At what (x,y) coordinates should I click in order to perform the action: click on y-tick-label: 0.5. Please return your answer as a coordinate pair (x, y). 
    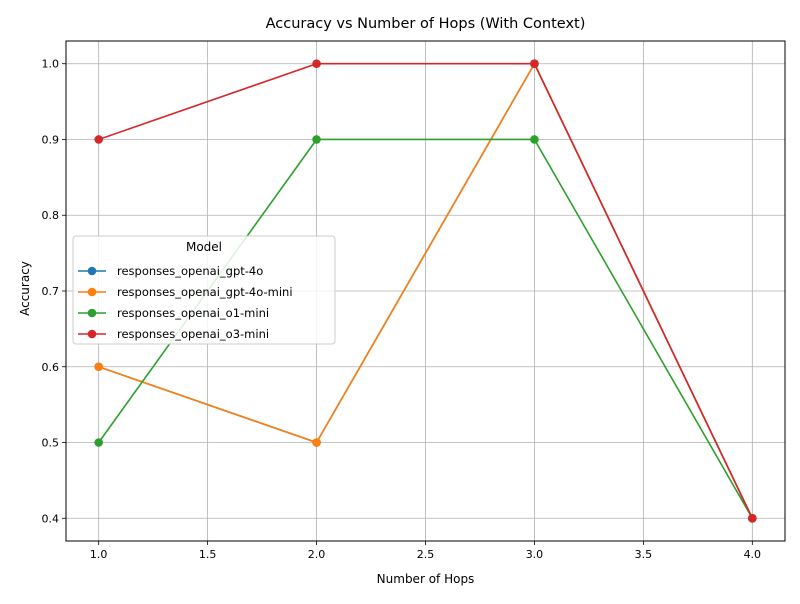
    Looking at the image, I should click on (51, 443).